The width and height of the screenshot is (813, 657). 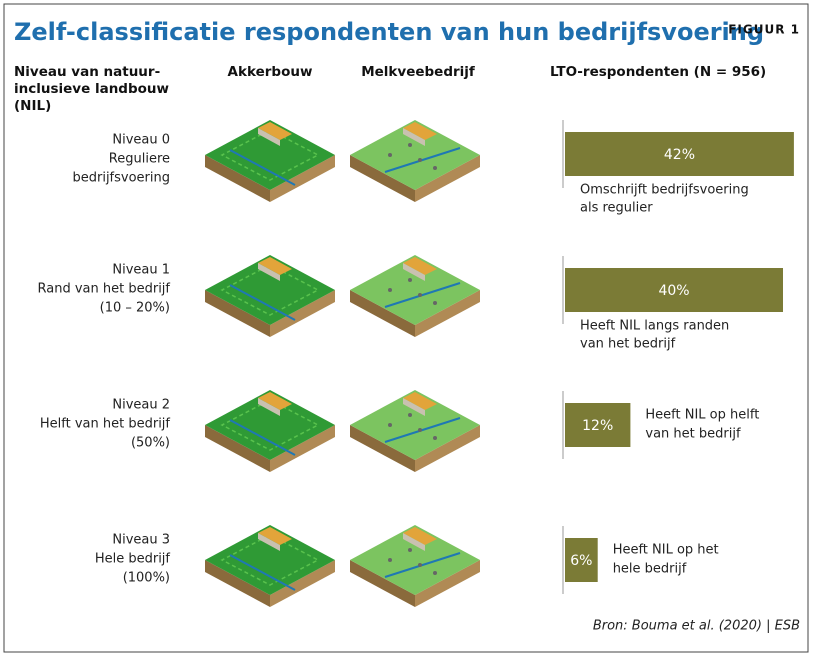 What do you see at coordinates (135, 308) in the screenshot?
I see `level-label: (10 – 20%)` at bounding box center [135, 308].